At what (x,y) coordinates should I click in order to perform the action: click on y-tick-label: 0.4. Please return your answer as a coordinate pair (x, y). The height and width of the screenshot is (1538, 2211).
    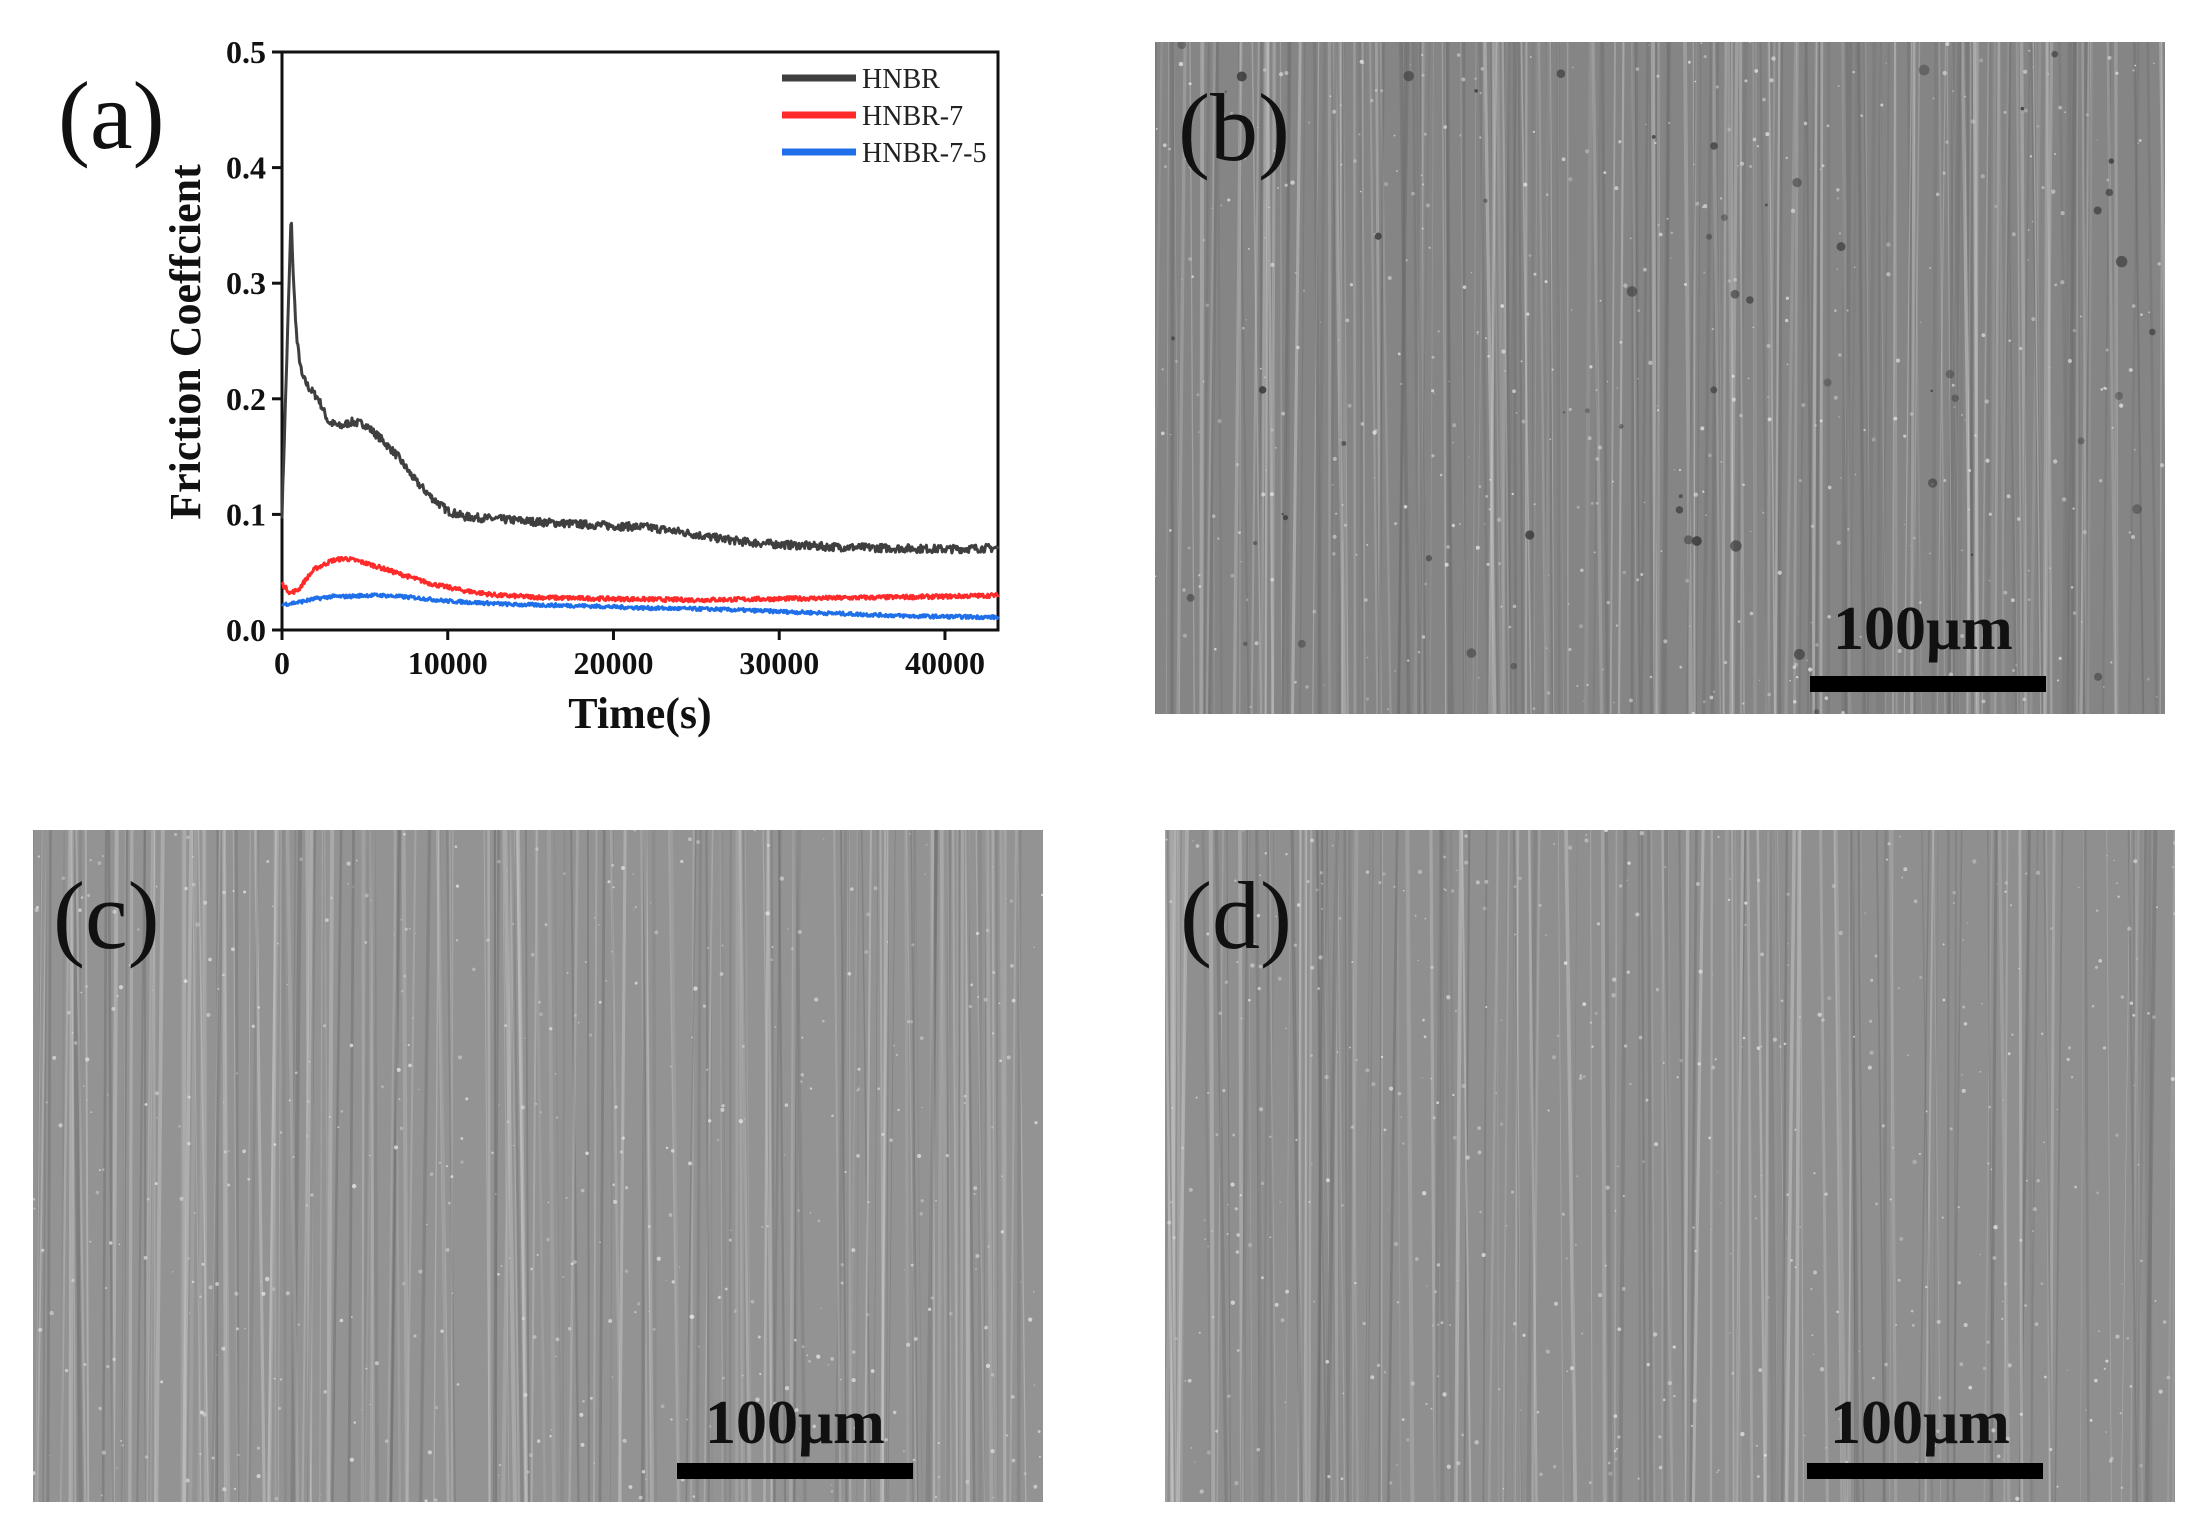
    Looking at the image, I should click on (246, 168).